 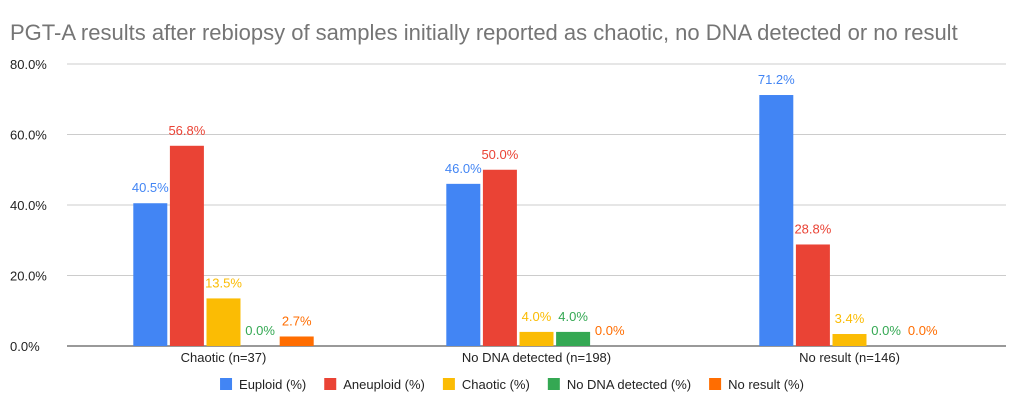 I want to click on legend-item: No DNA detected (%), so click(x=619, y=384).